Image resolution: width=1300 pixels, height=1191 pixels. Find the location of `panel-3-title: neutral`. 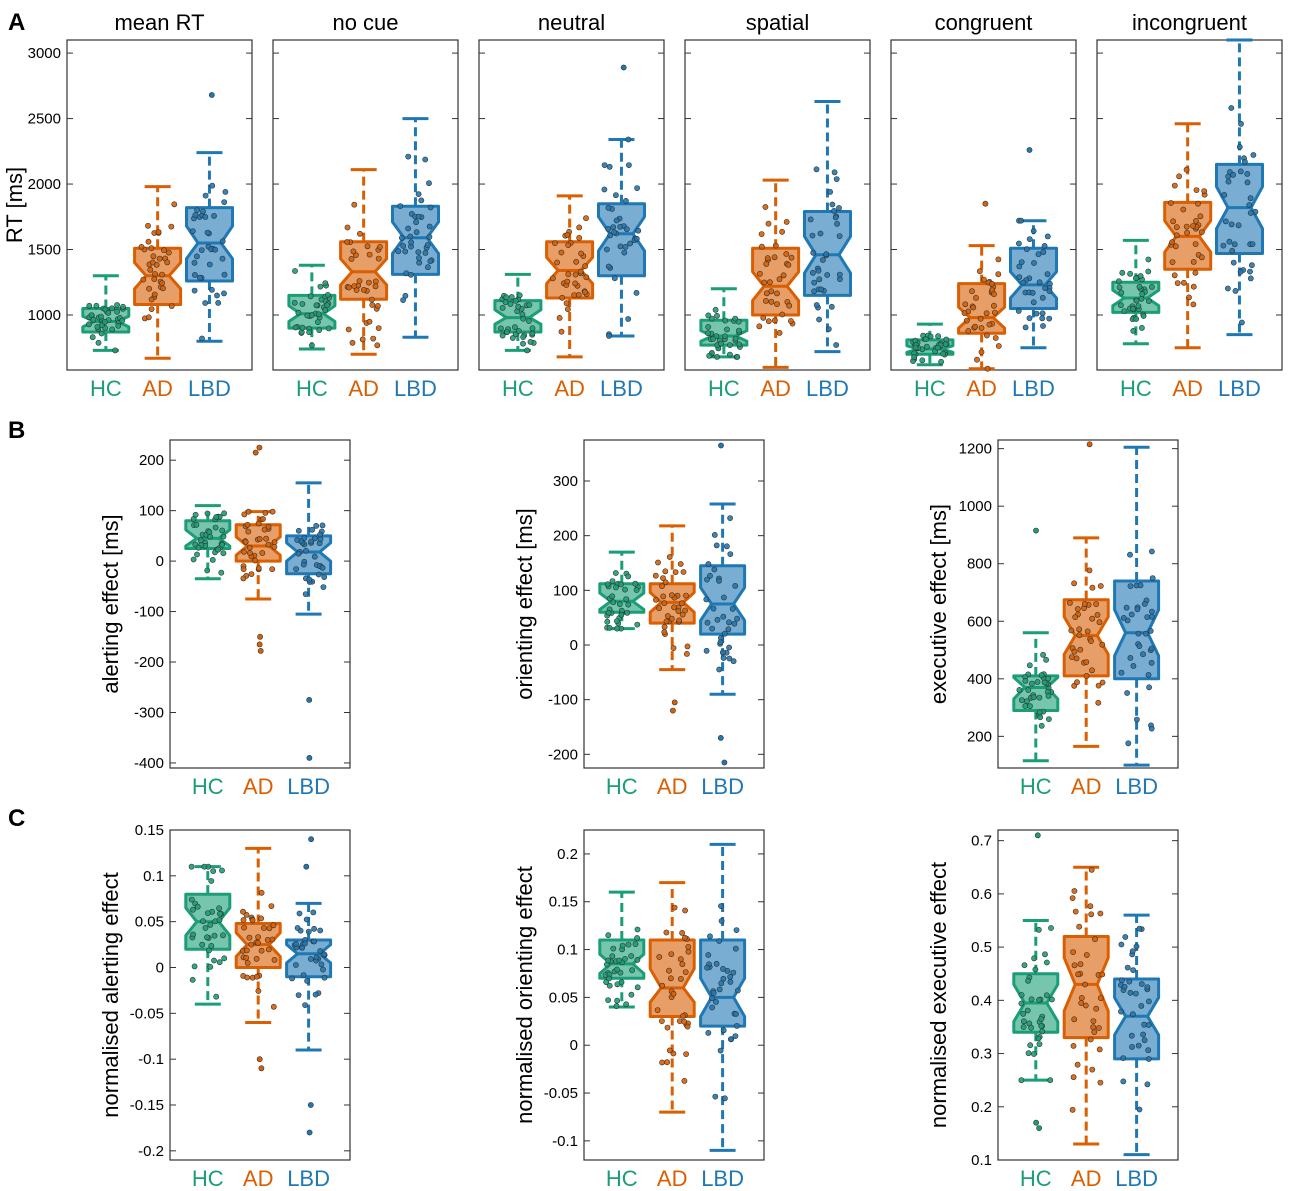

panel-3-title: neutral is located at coordinates (571, 22).